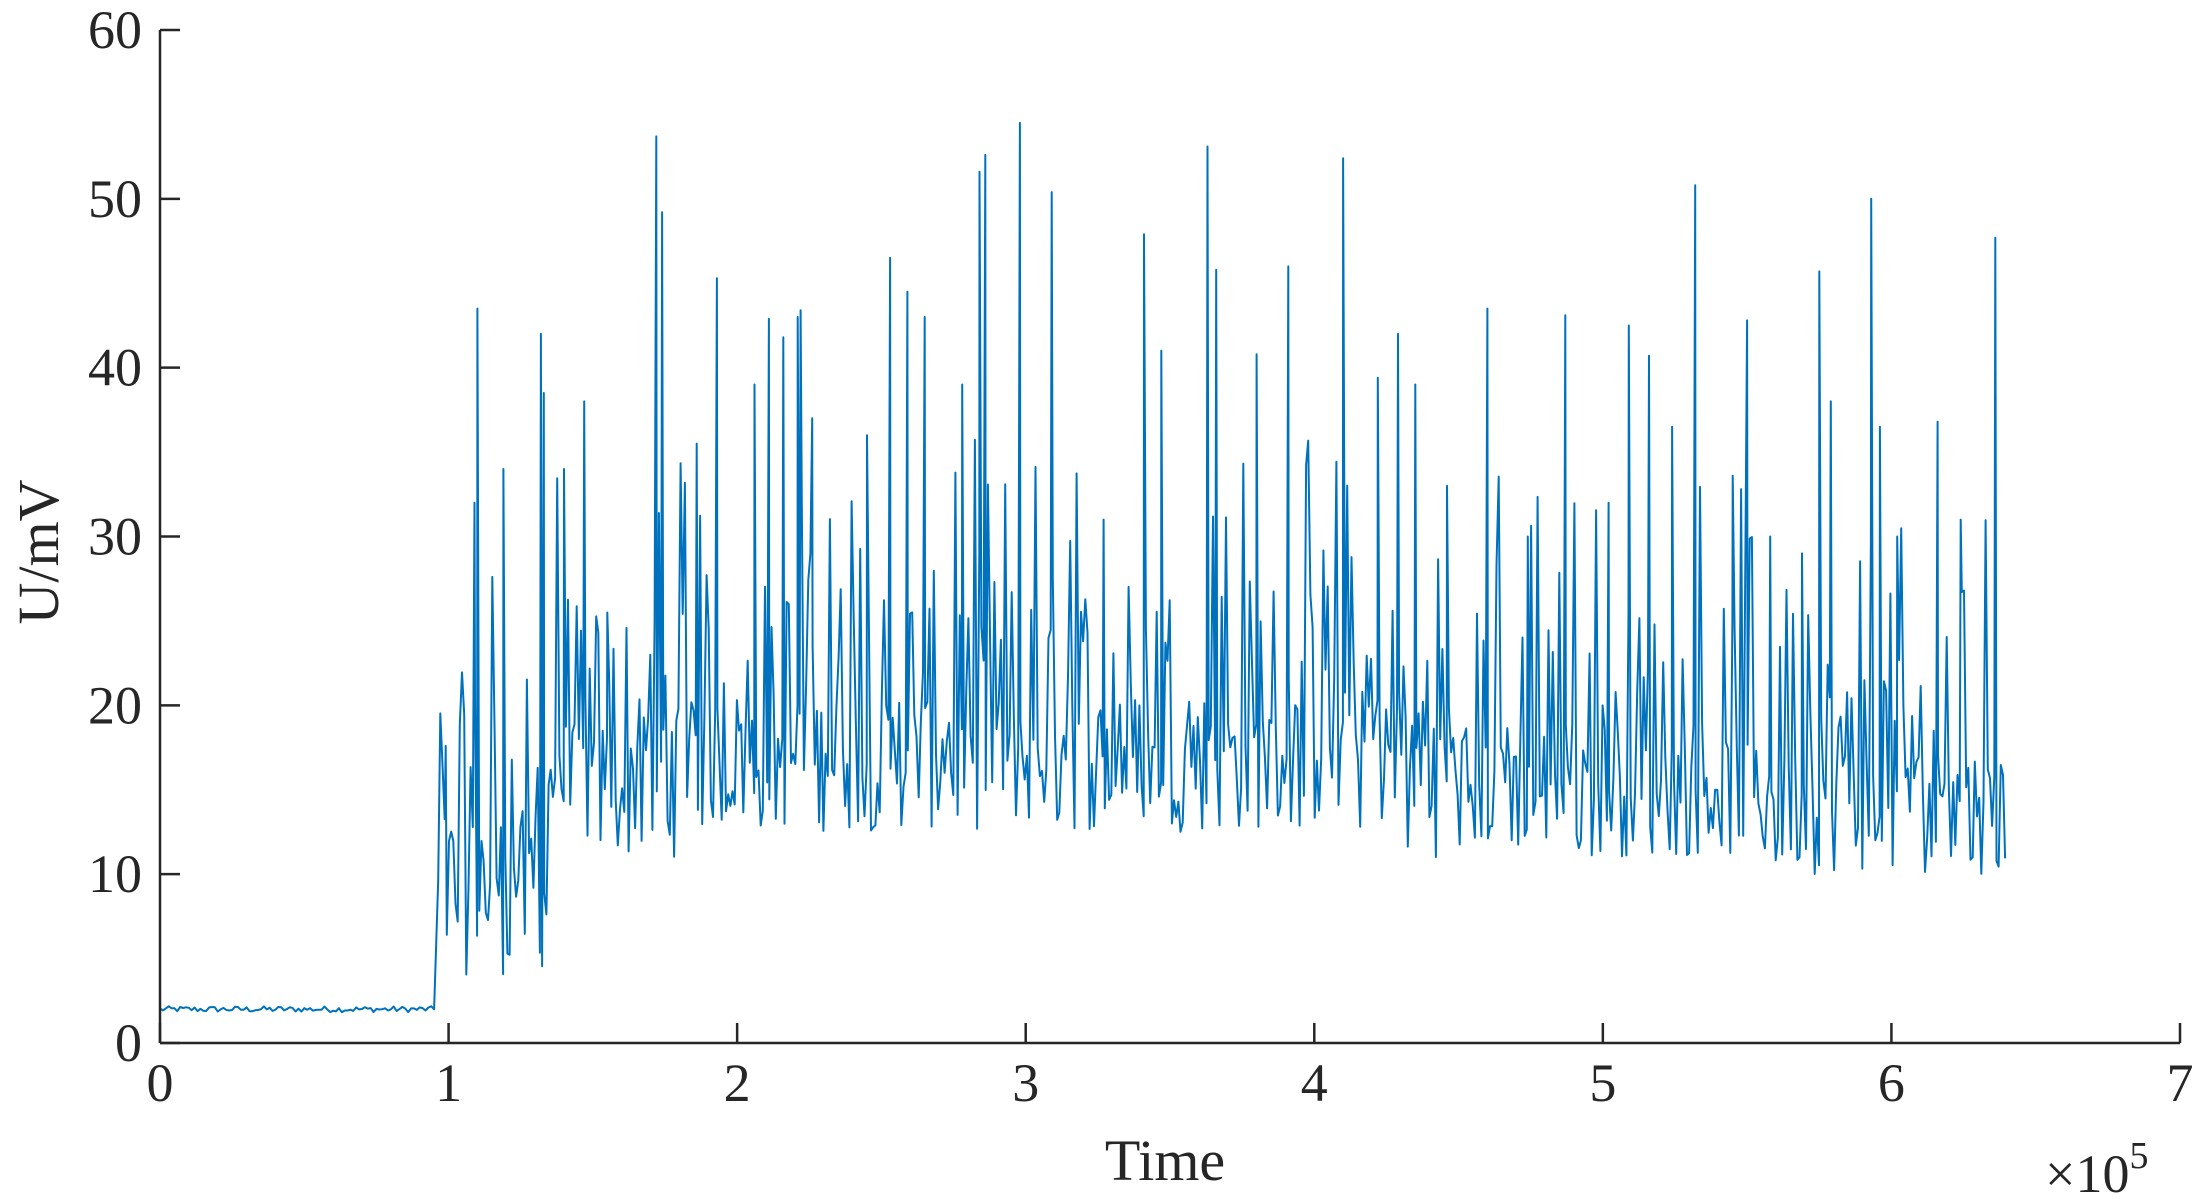 The height and width of the screenshot is (1200, 2205). What do you see at coordinates (1602, 1083) in the screenshot?
I see `x-tick-label: 5` at bounding box center [1602, 1083].